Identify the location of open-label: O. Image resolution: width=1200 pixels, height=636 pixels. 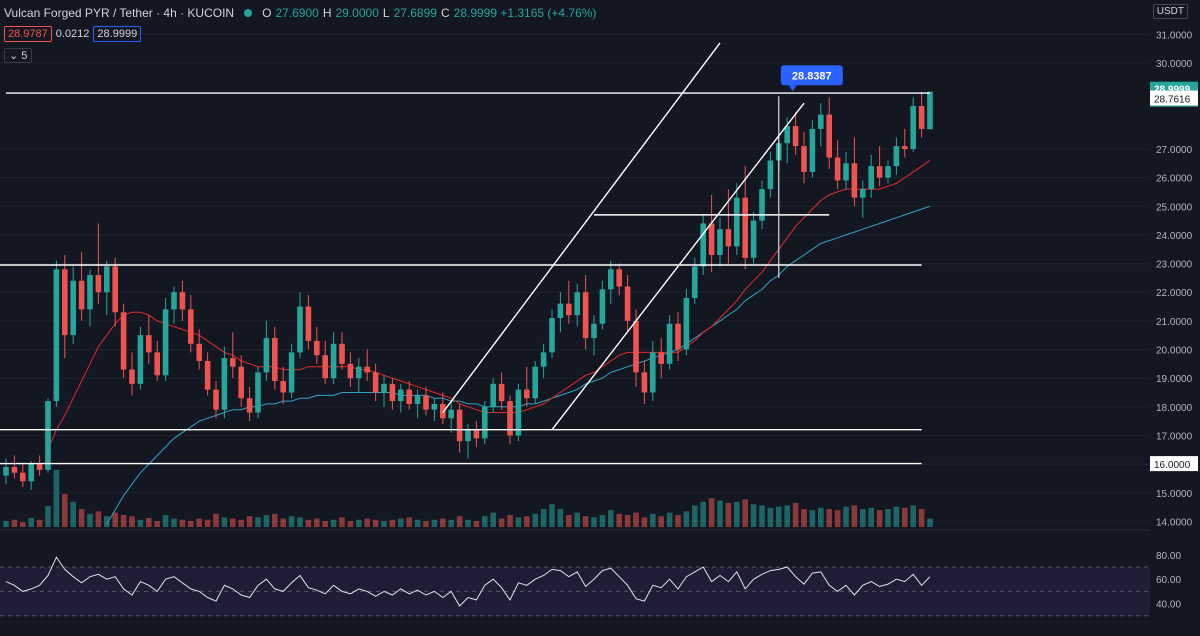
(267, 13).